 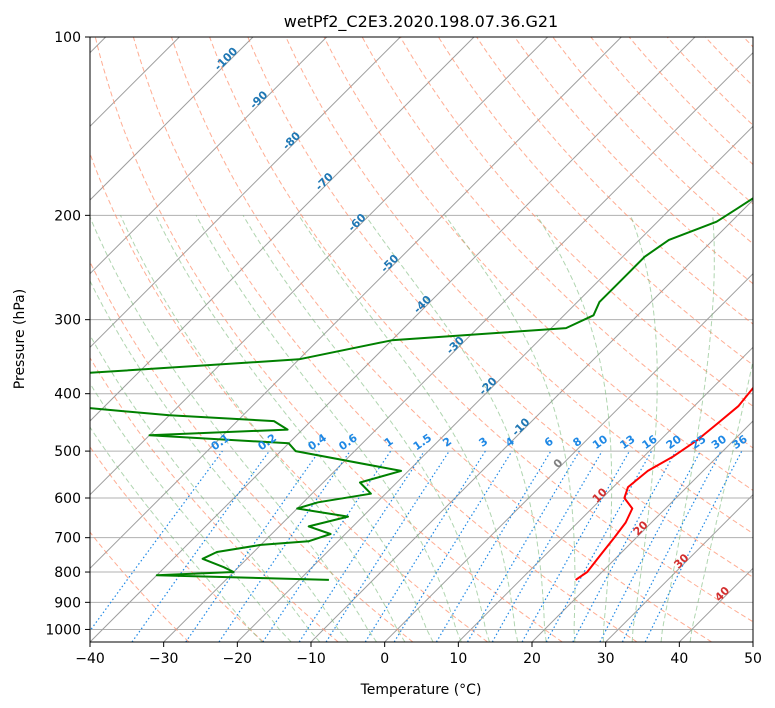 I want to click on y-tick-label: 500, so click(x=67, y=452).